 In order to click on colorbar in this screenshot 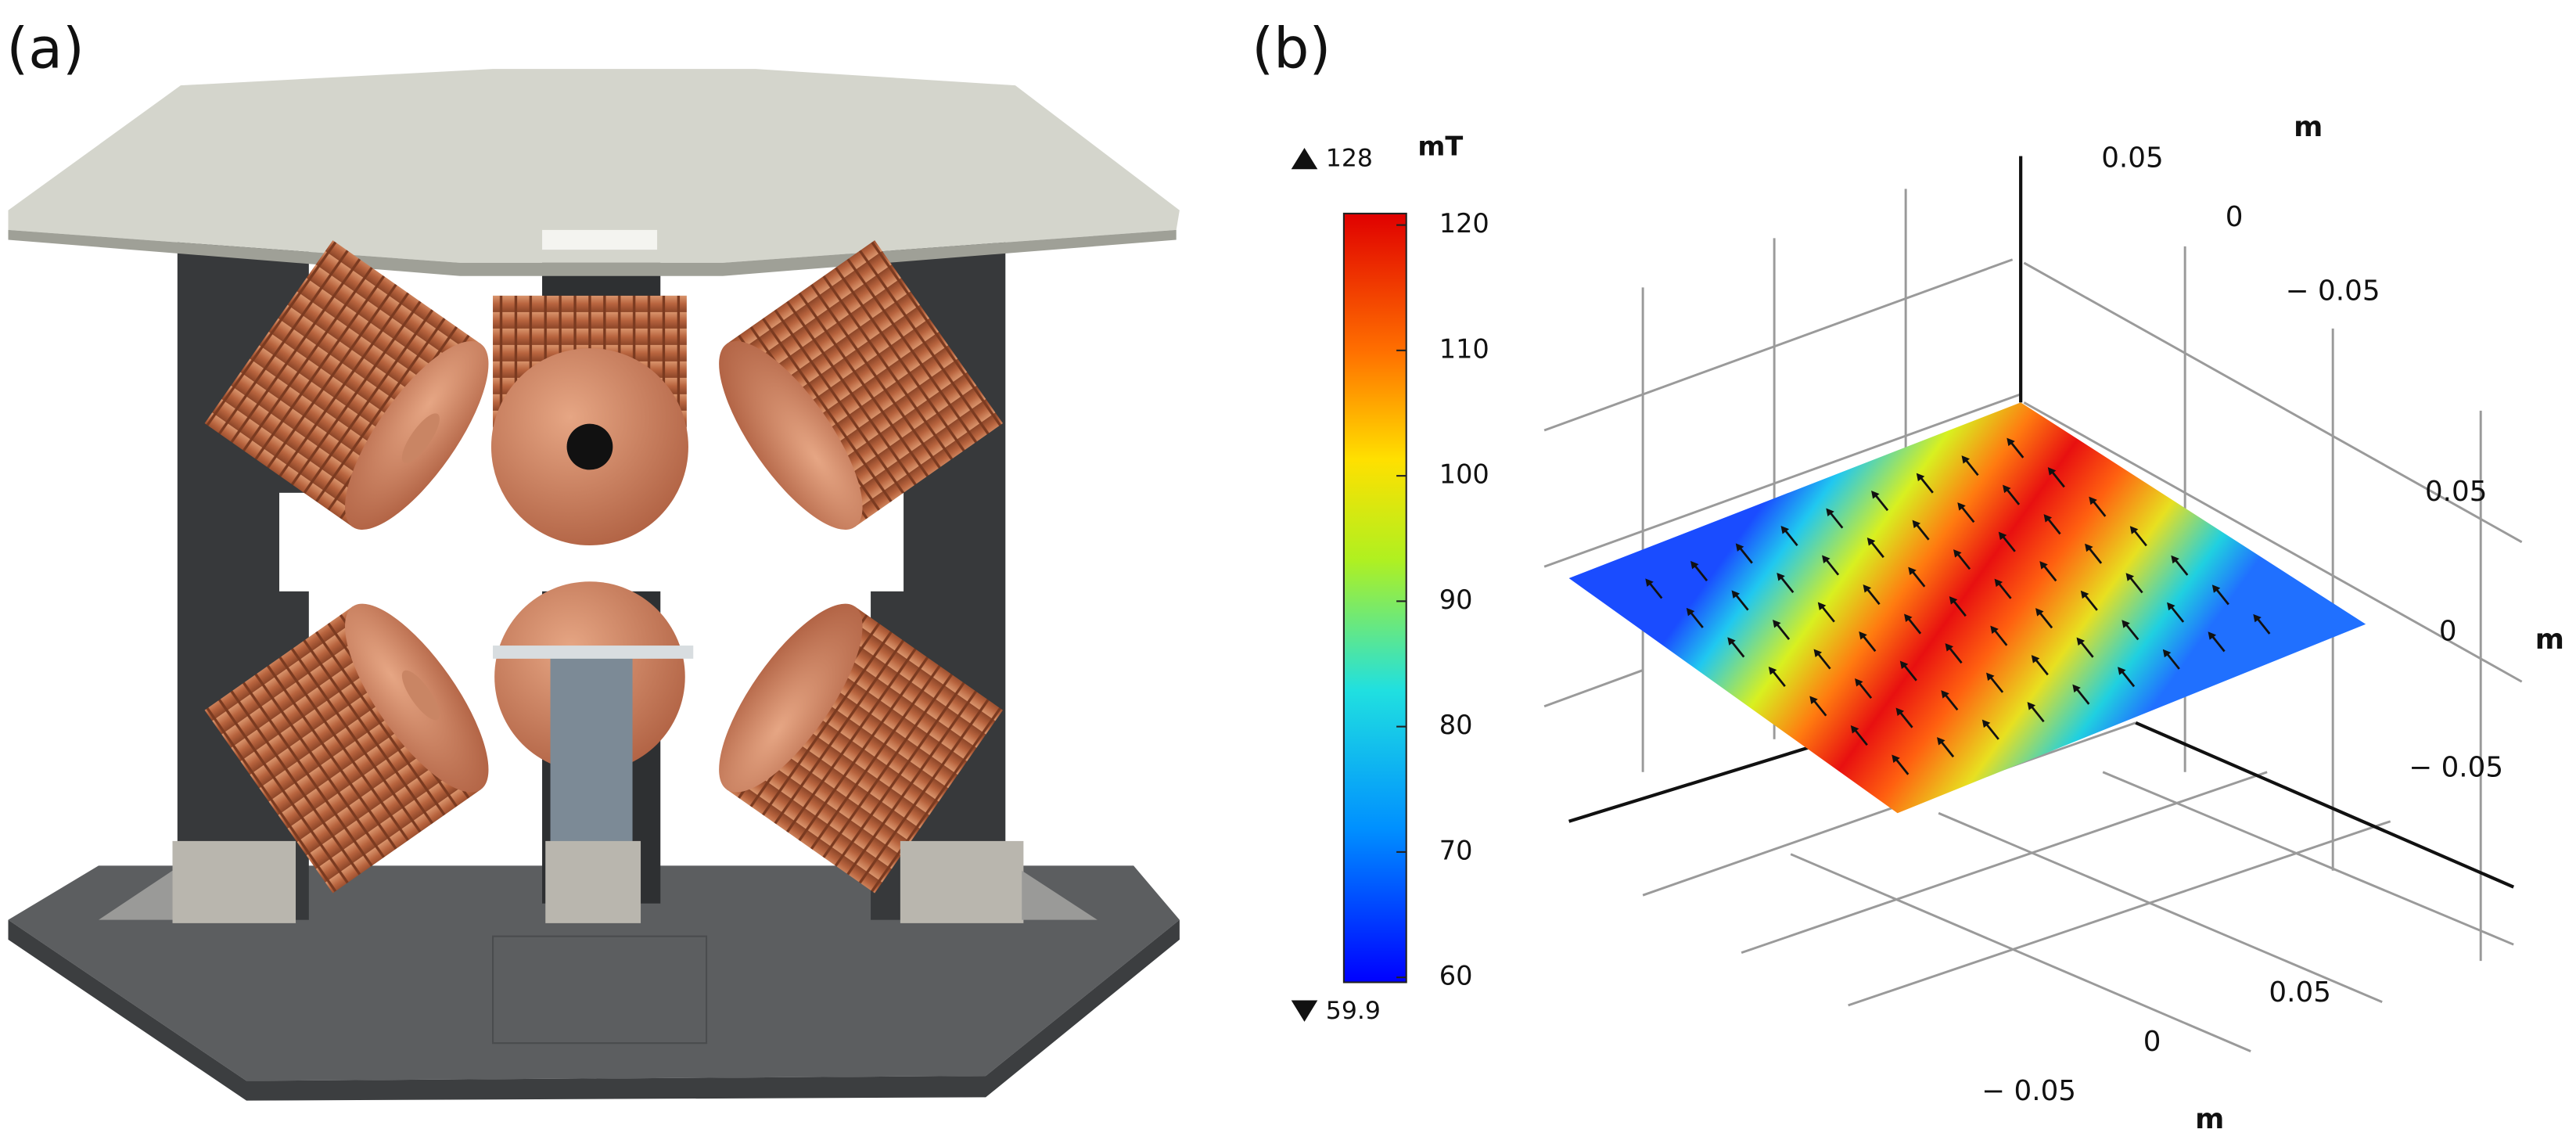, I will do `click(1375, 598)`.